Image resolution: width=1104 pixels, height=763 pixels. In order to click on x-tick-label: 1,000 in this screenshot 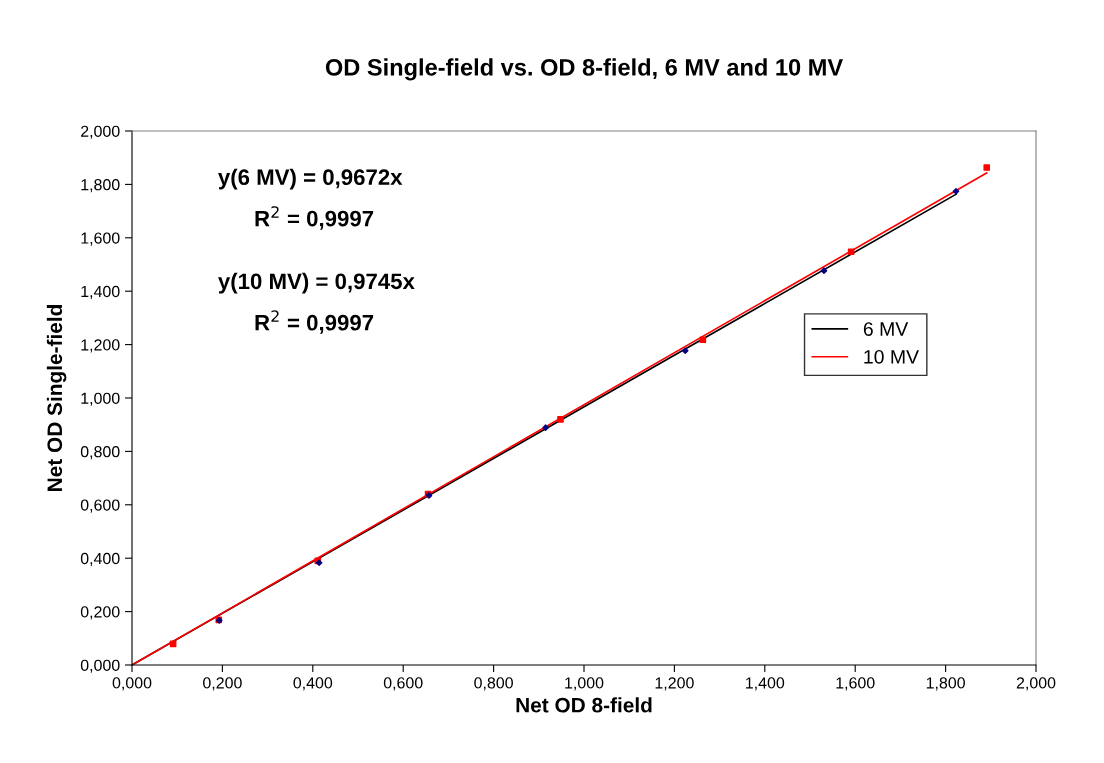, I will do `click(584, 684)`.